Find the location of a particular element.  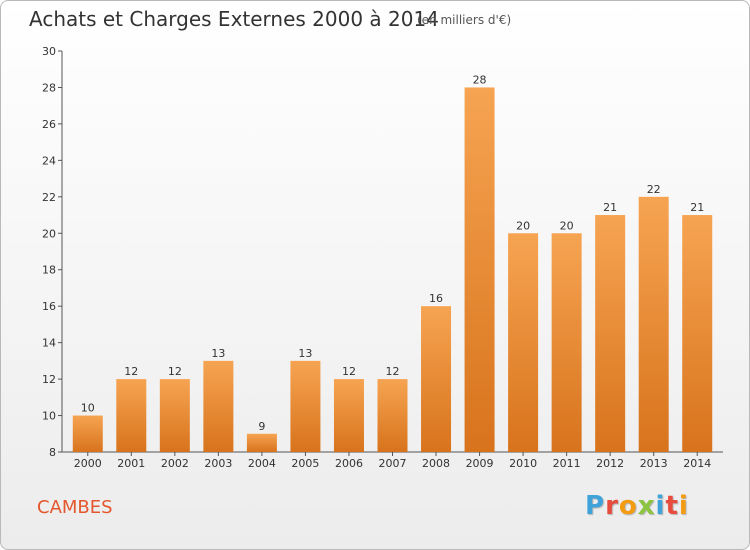

x-tick-label: 2014 is located at coordinates (697, 463).